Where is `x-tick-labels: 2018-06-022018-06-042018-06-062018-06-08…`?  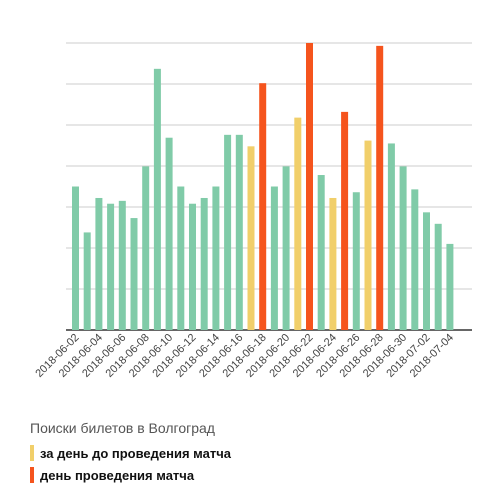
x-tick-labels: 2018-06-022018-06-042018-06-062018-06-08… is located at coordinates (244, 356).